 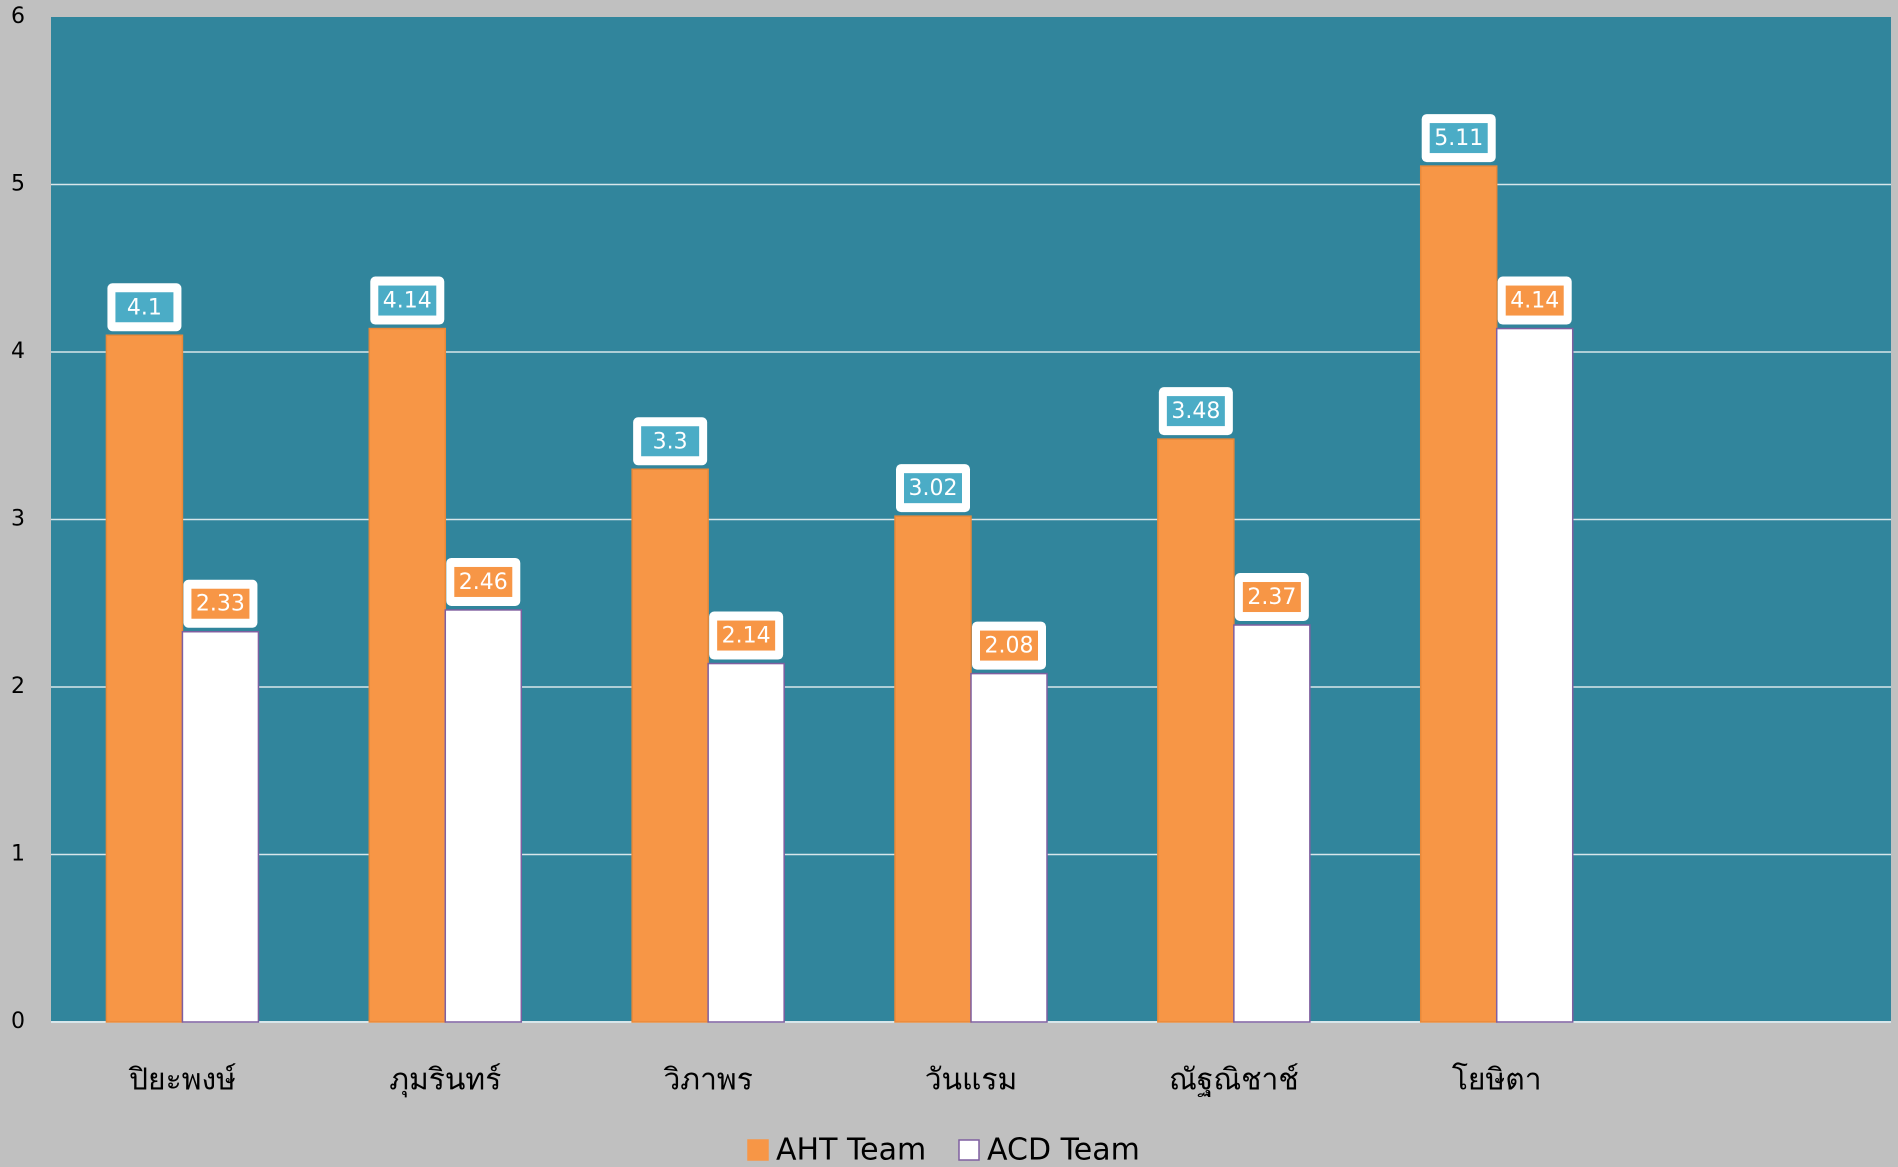 I want to click on y-tick-label: 6, so click(x=18, y=16).